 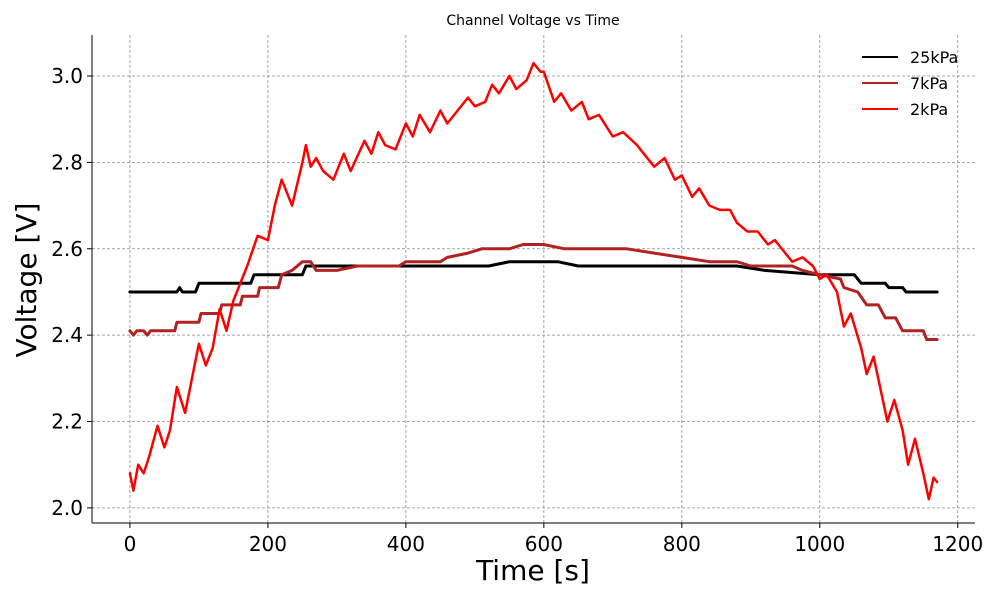 What do you see at coordinates (26, 280) in the screenshot?
I see `y-axis-label: Voltage [V]` at bounding box center [26, 280].